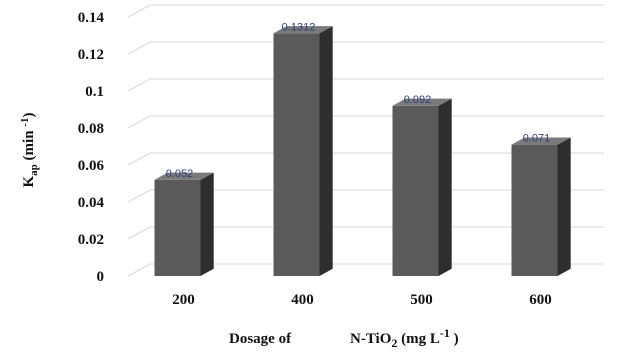 The width and height of the screenshot is (619, 354). Describe the element at coordinates (91, 240) in the screenshot. I see `y-tick-label: 0.02` at that location.